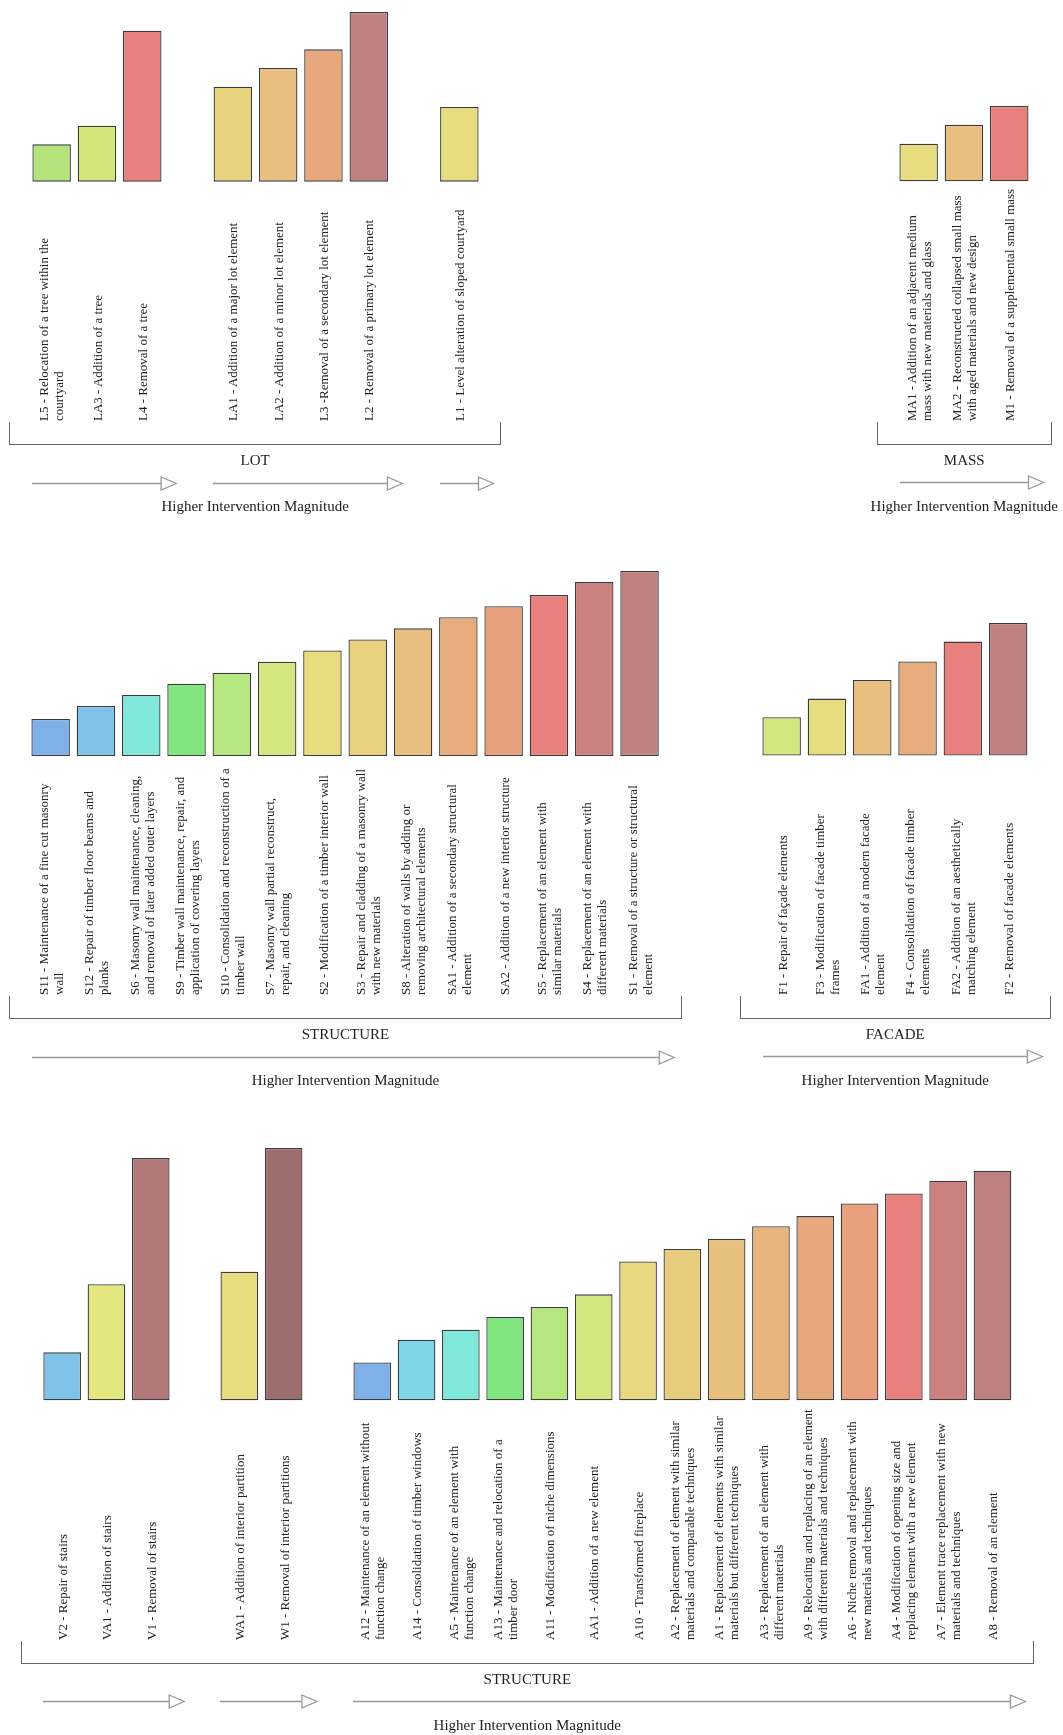 This screenshot has height=1735, width=1063. Describe the element at coordinates (770, 1542) in the screenshot. I see `x-tick-label: A3 - Replacement of an element with different materials` at that location.